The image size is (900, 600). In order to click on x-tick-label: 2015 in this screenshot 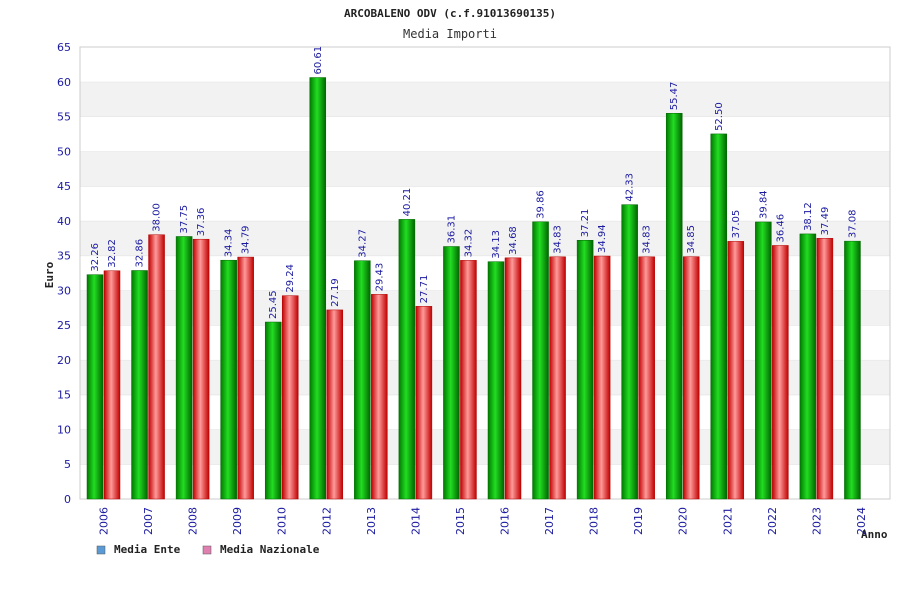, I will do `click(460, 521)`.